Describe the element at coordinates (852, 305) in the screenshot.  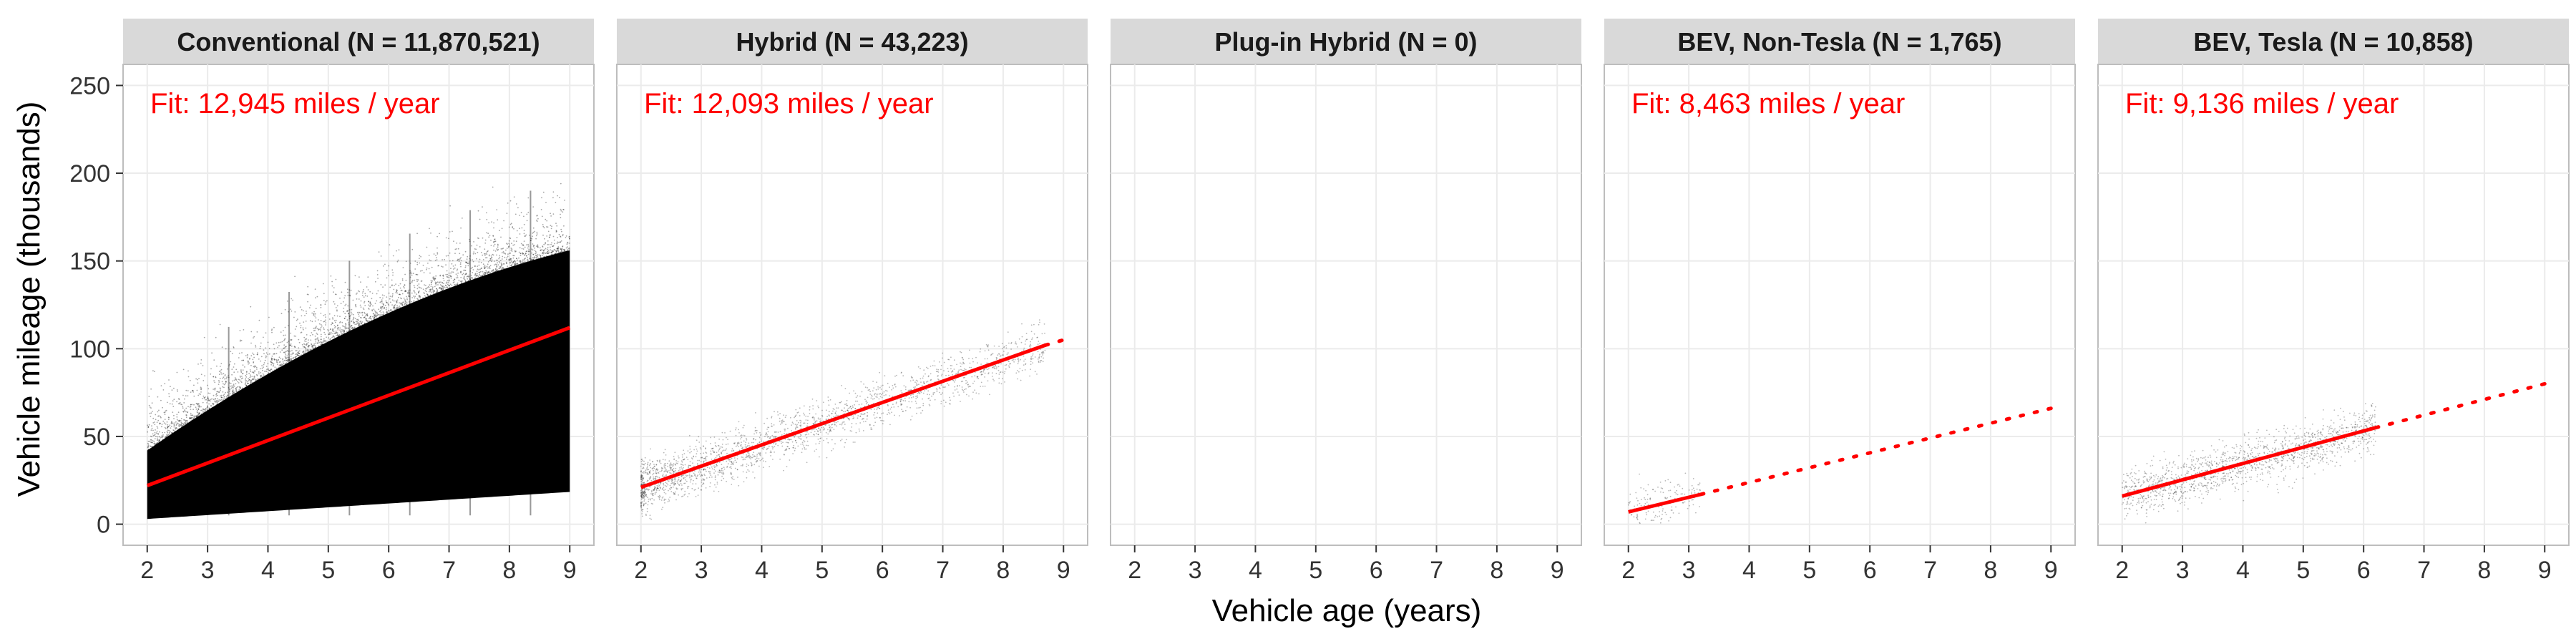
I see `panel-plot-area` at that location.